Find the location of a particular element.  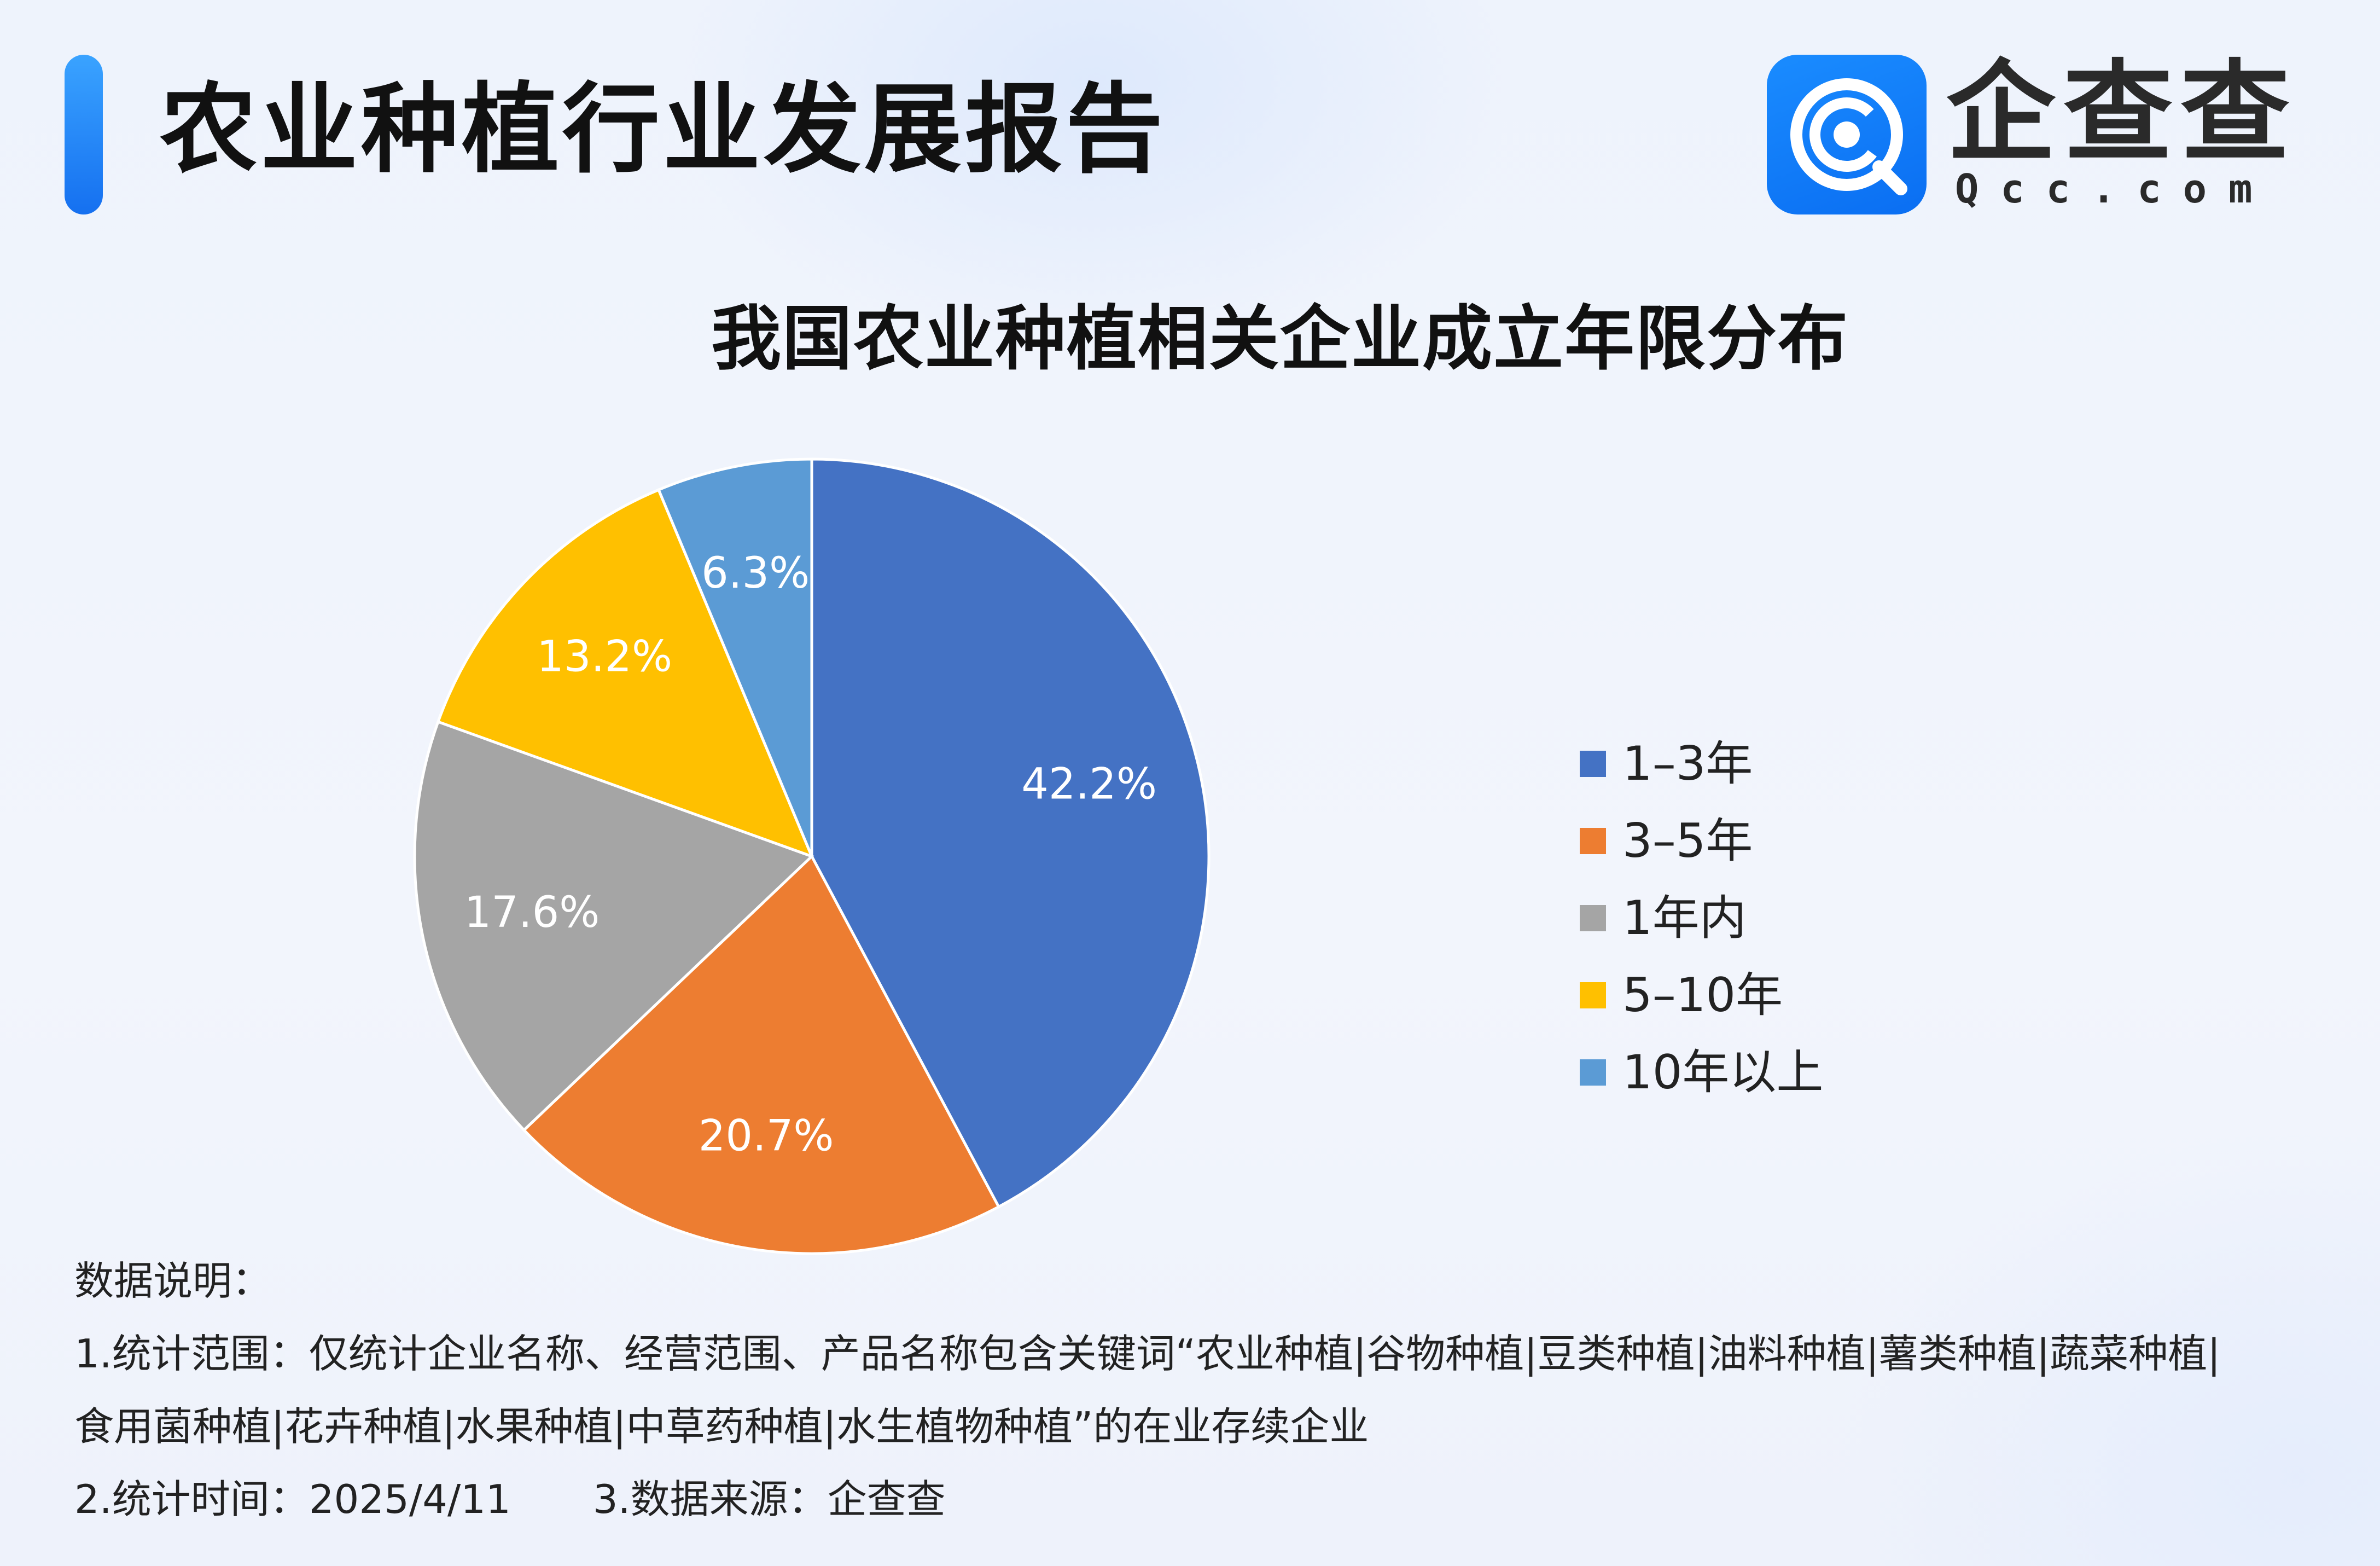

qcc-logo-mark is located at coordinates (1848, 136).